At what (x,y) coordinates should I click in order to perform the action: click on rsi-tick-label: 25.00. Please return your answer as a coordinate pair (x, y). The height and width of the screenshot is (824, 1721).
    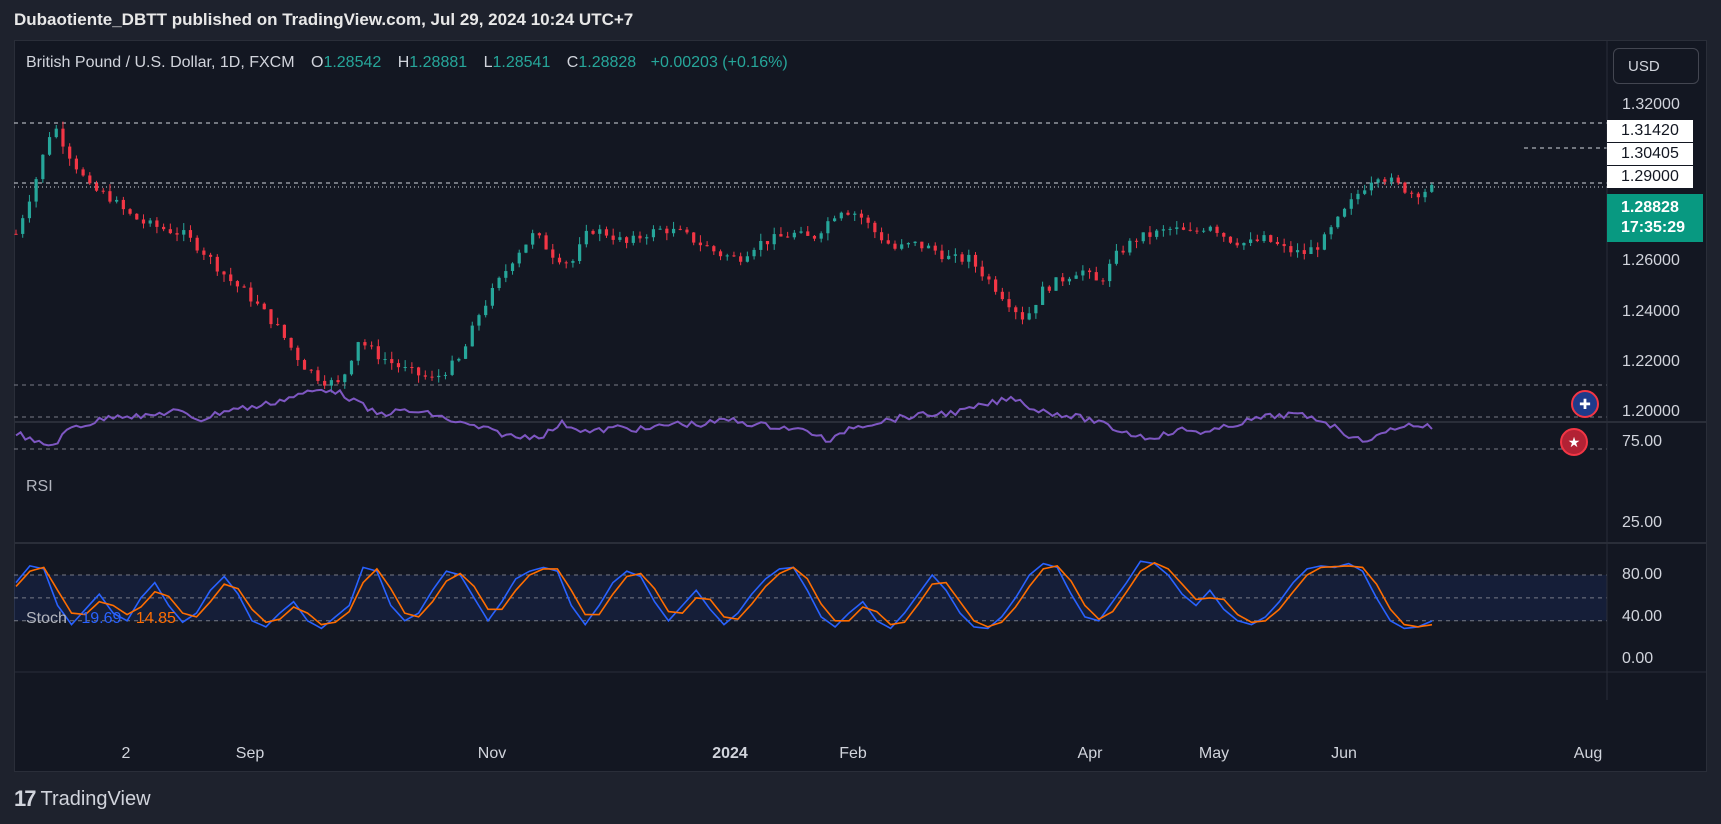
    Looking at the image, I should click on (1642, 522).